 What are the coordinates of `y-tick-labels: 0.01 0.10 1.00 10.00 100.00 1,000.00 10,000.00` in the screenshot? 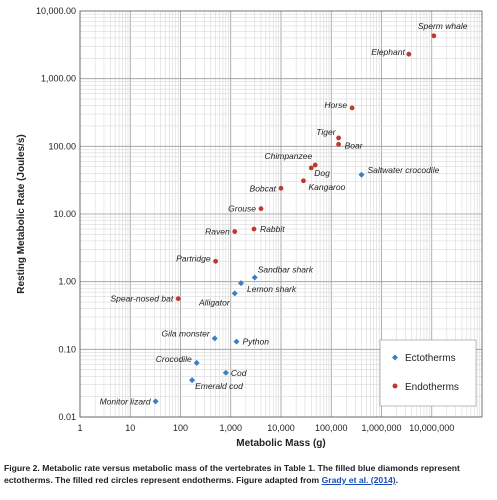 It's located at (56, 214).